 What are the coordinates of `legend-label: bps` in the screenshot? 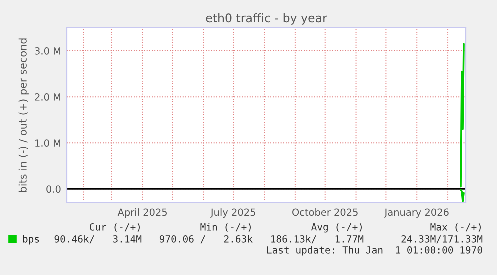 It's located at (31, 240).